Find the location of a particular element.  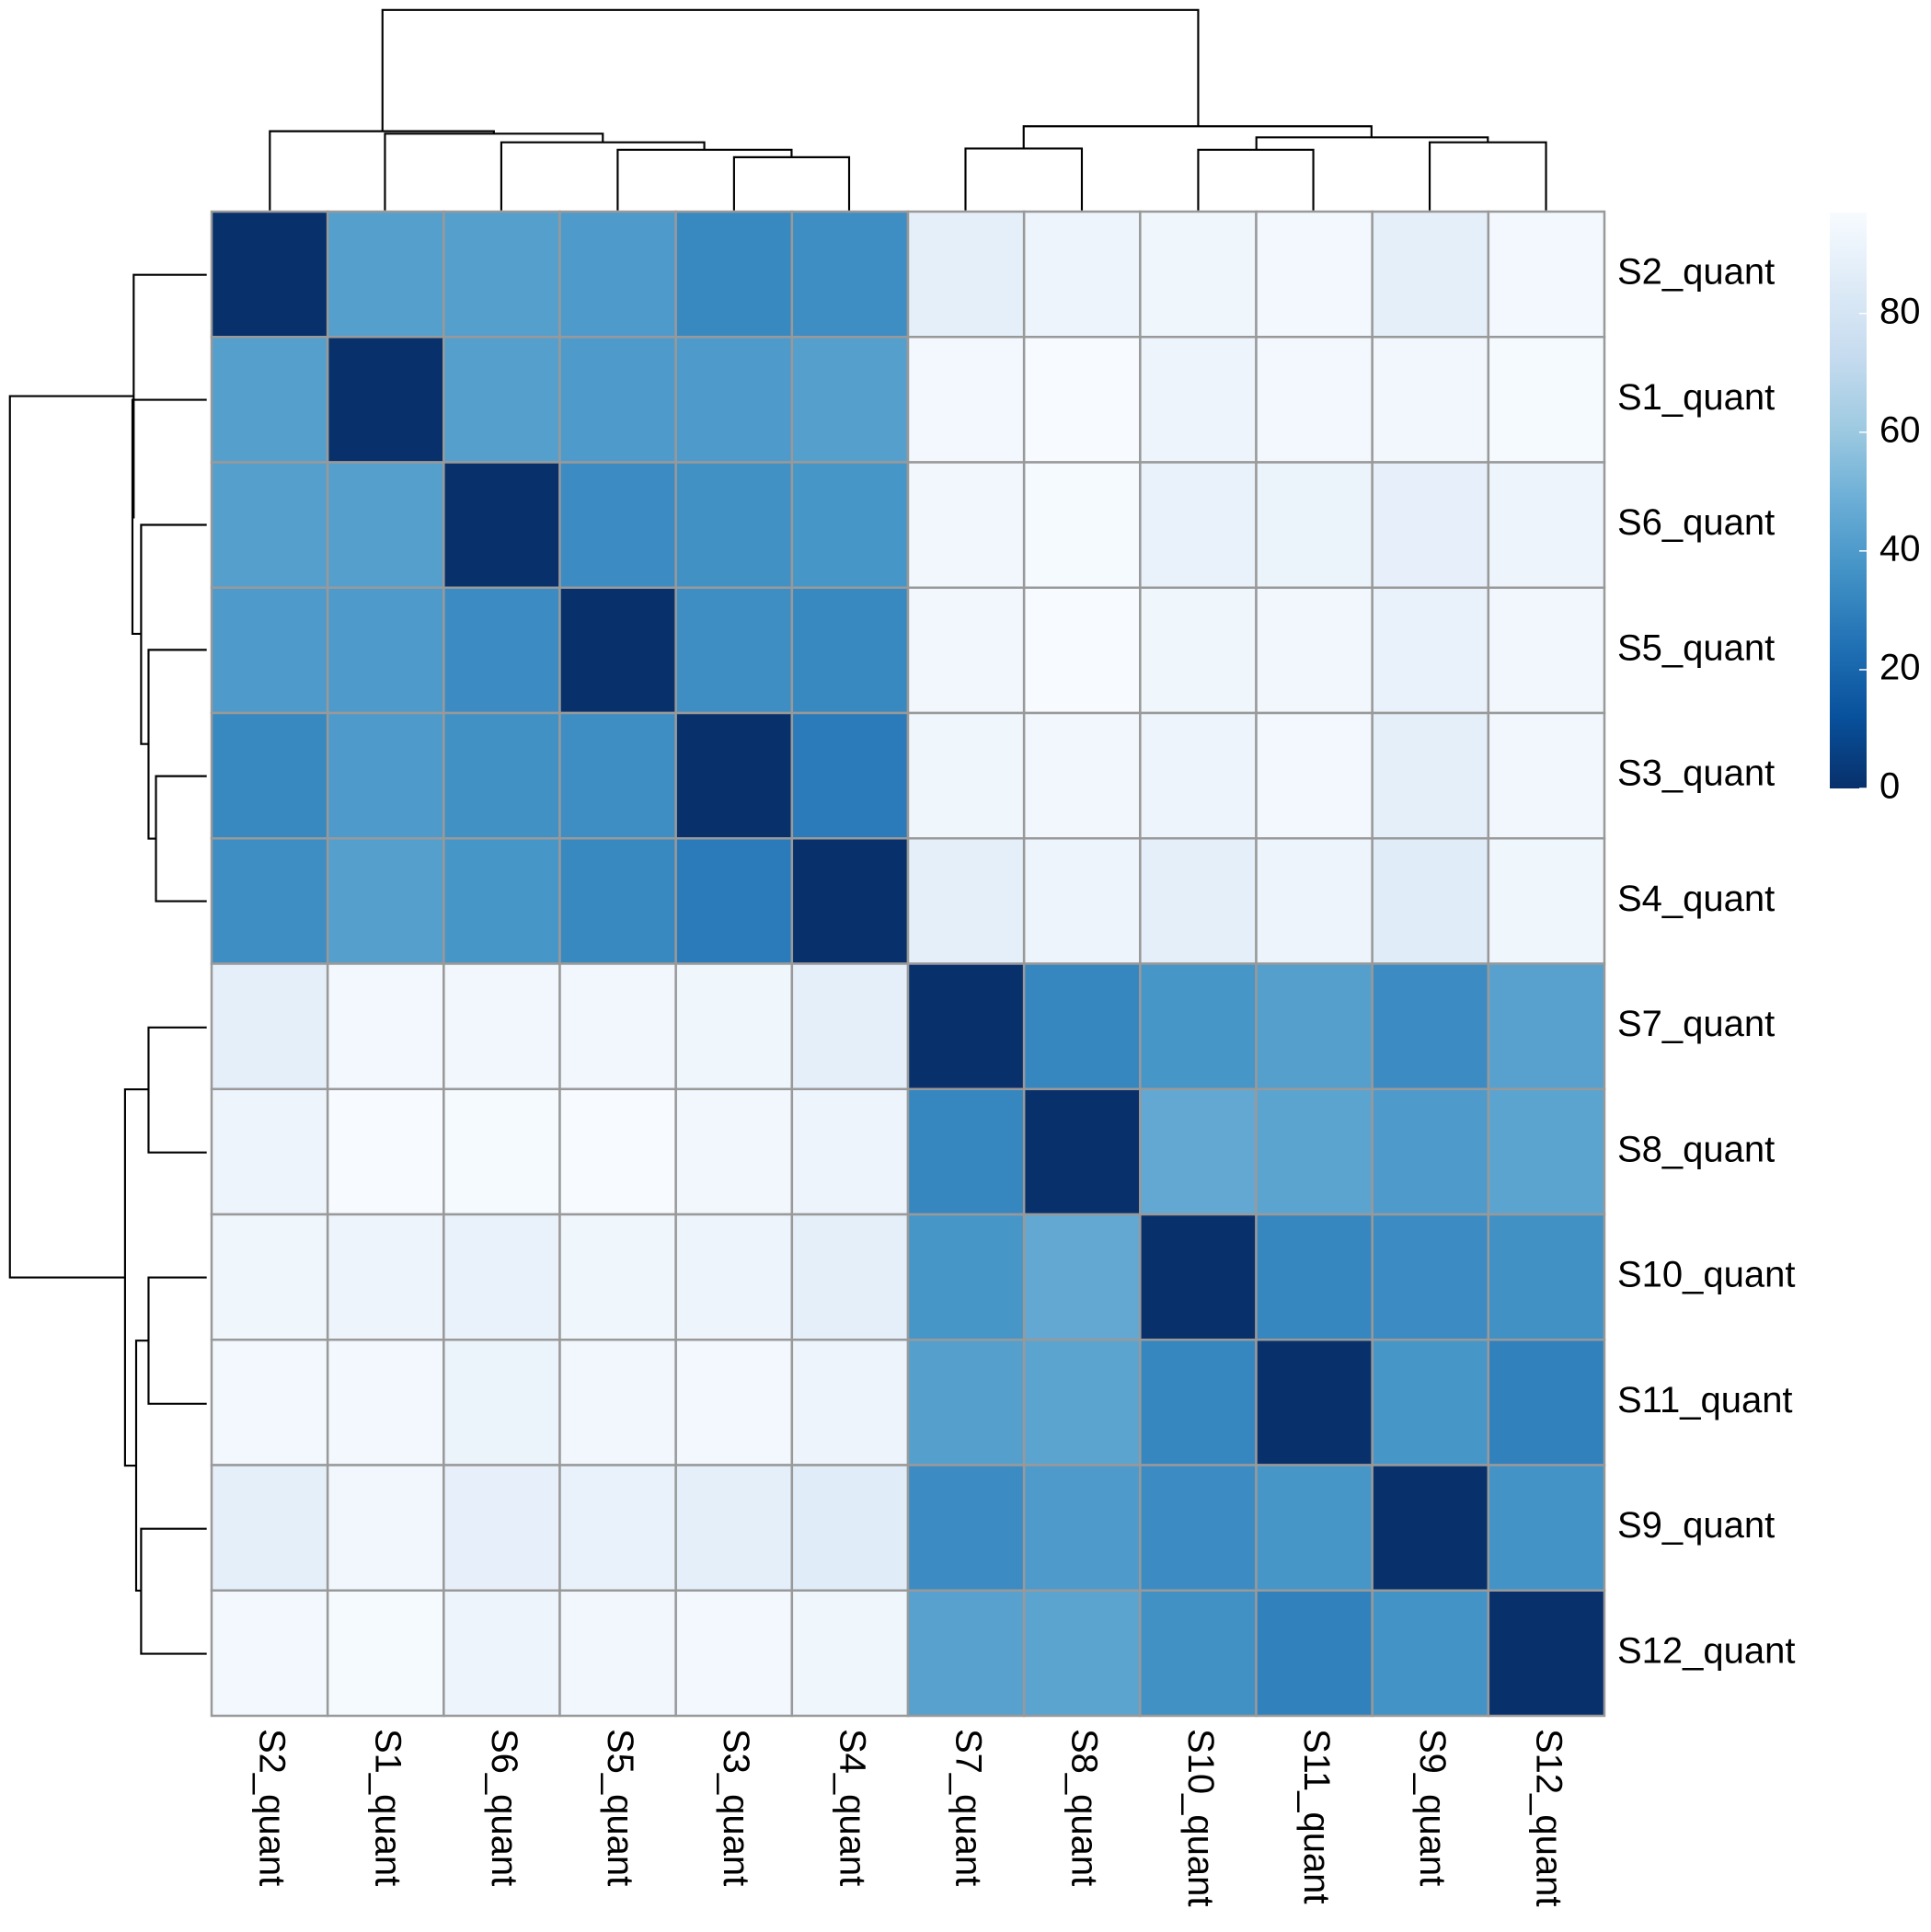

colorbar-tick-label: 20 is located at coordinates (1900, 667).